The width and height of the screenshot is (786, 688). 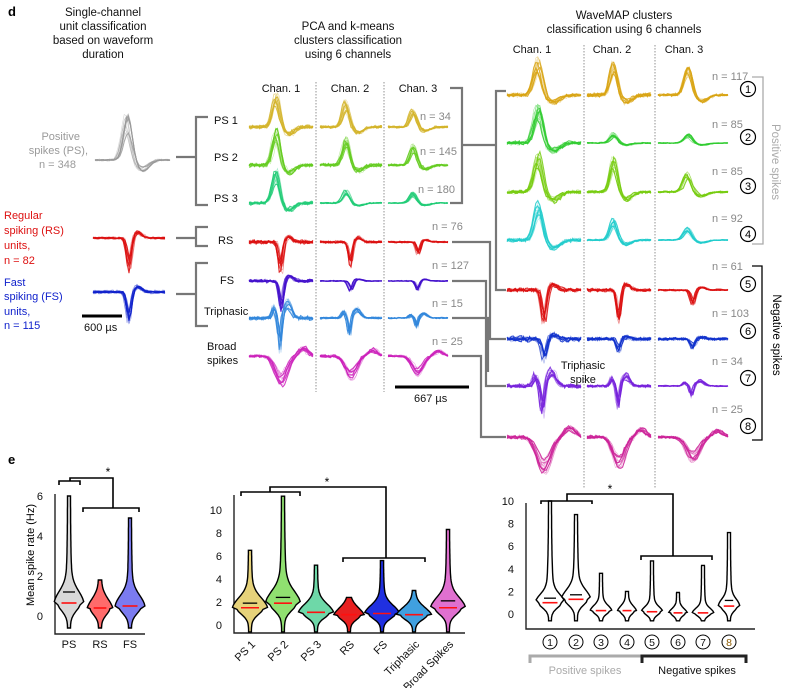 I want to click on x-tick-label: PS 3, so click(x=311, y=651).